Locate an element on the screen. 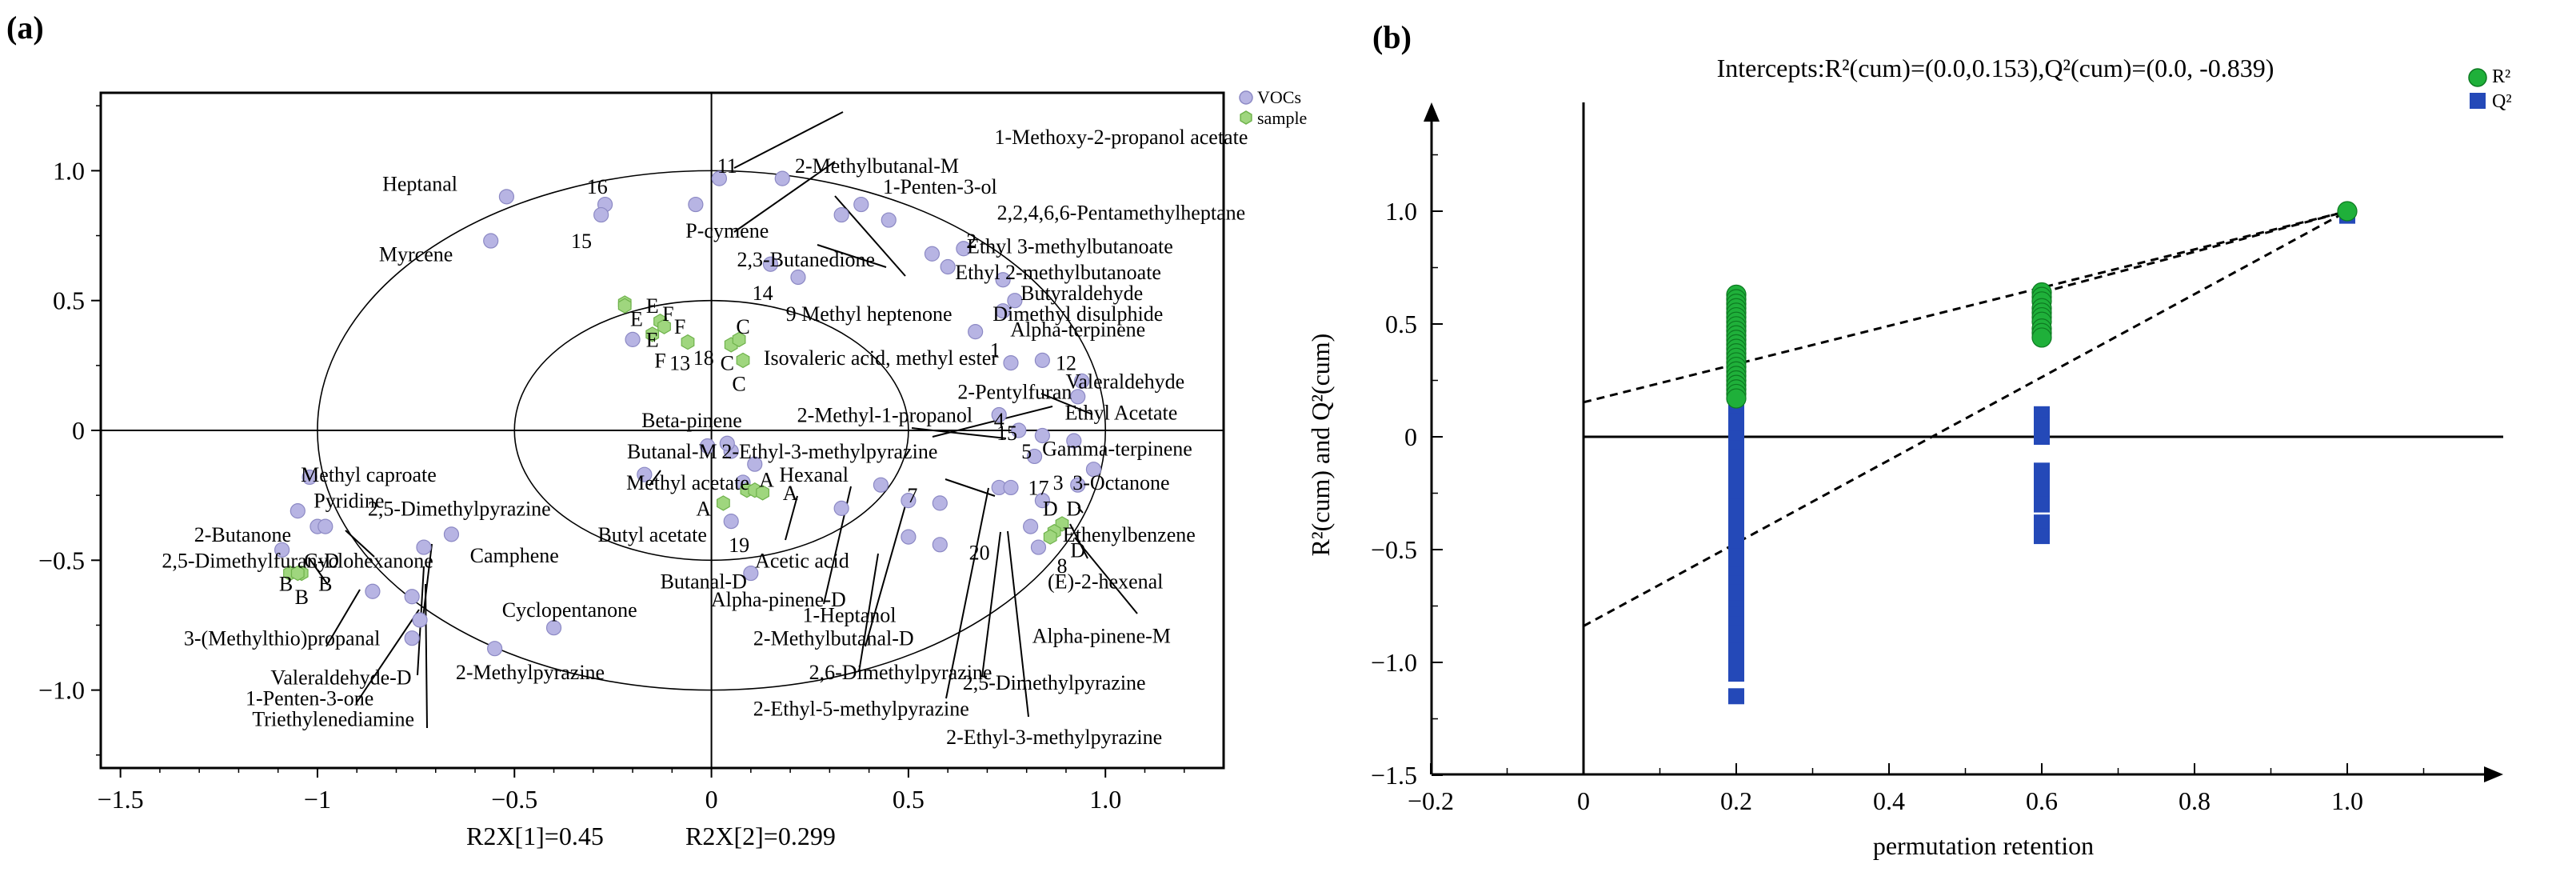 The height and width of the screenshot is (876, 2576). point-label: 2-Methylbutanal-D is located at coordinates (834, 638).